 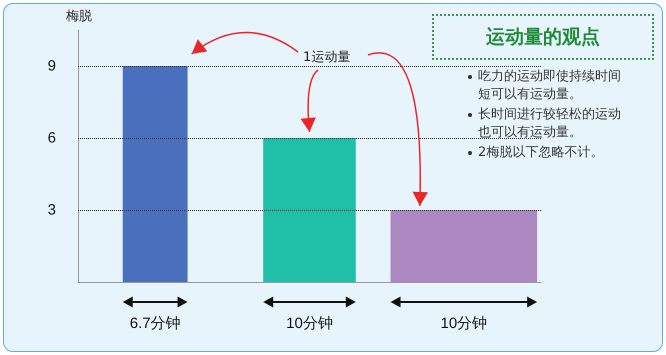 What do you see at coordinates (52, 138) in the screenshot?
I see `y-tick-label: 6` at bounding box center [52, 138].